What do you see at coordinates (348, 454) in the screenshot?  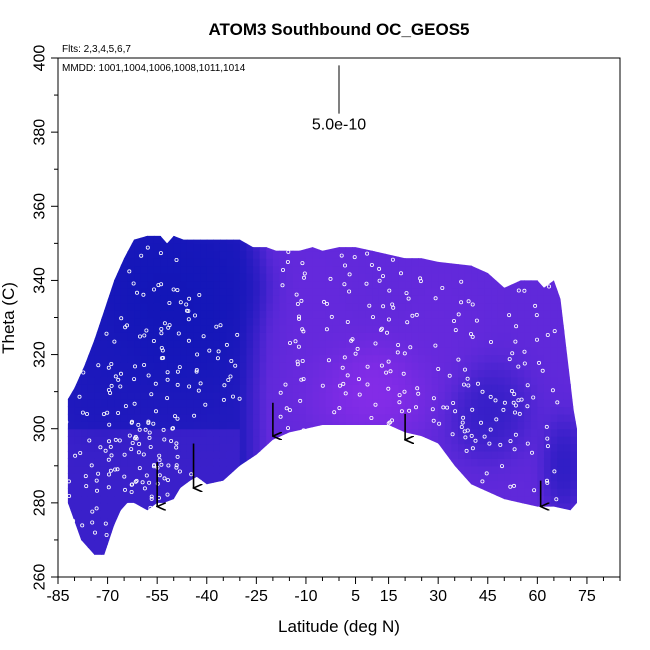 I see `arrows` at bounding box center [348, 454].